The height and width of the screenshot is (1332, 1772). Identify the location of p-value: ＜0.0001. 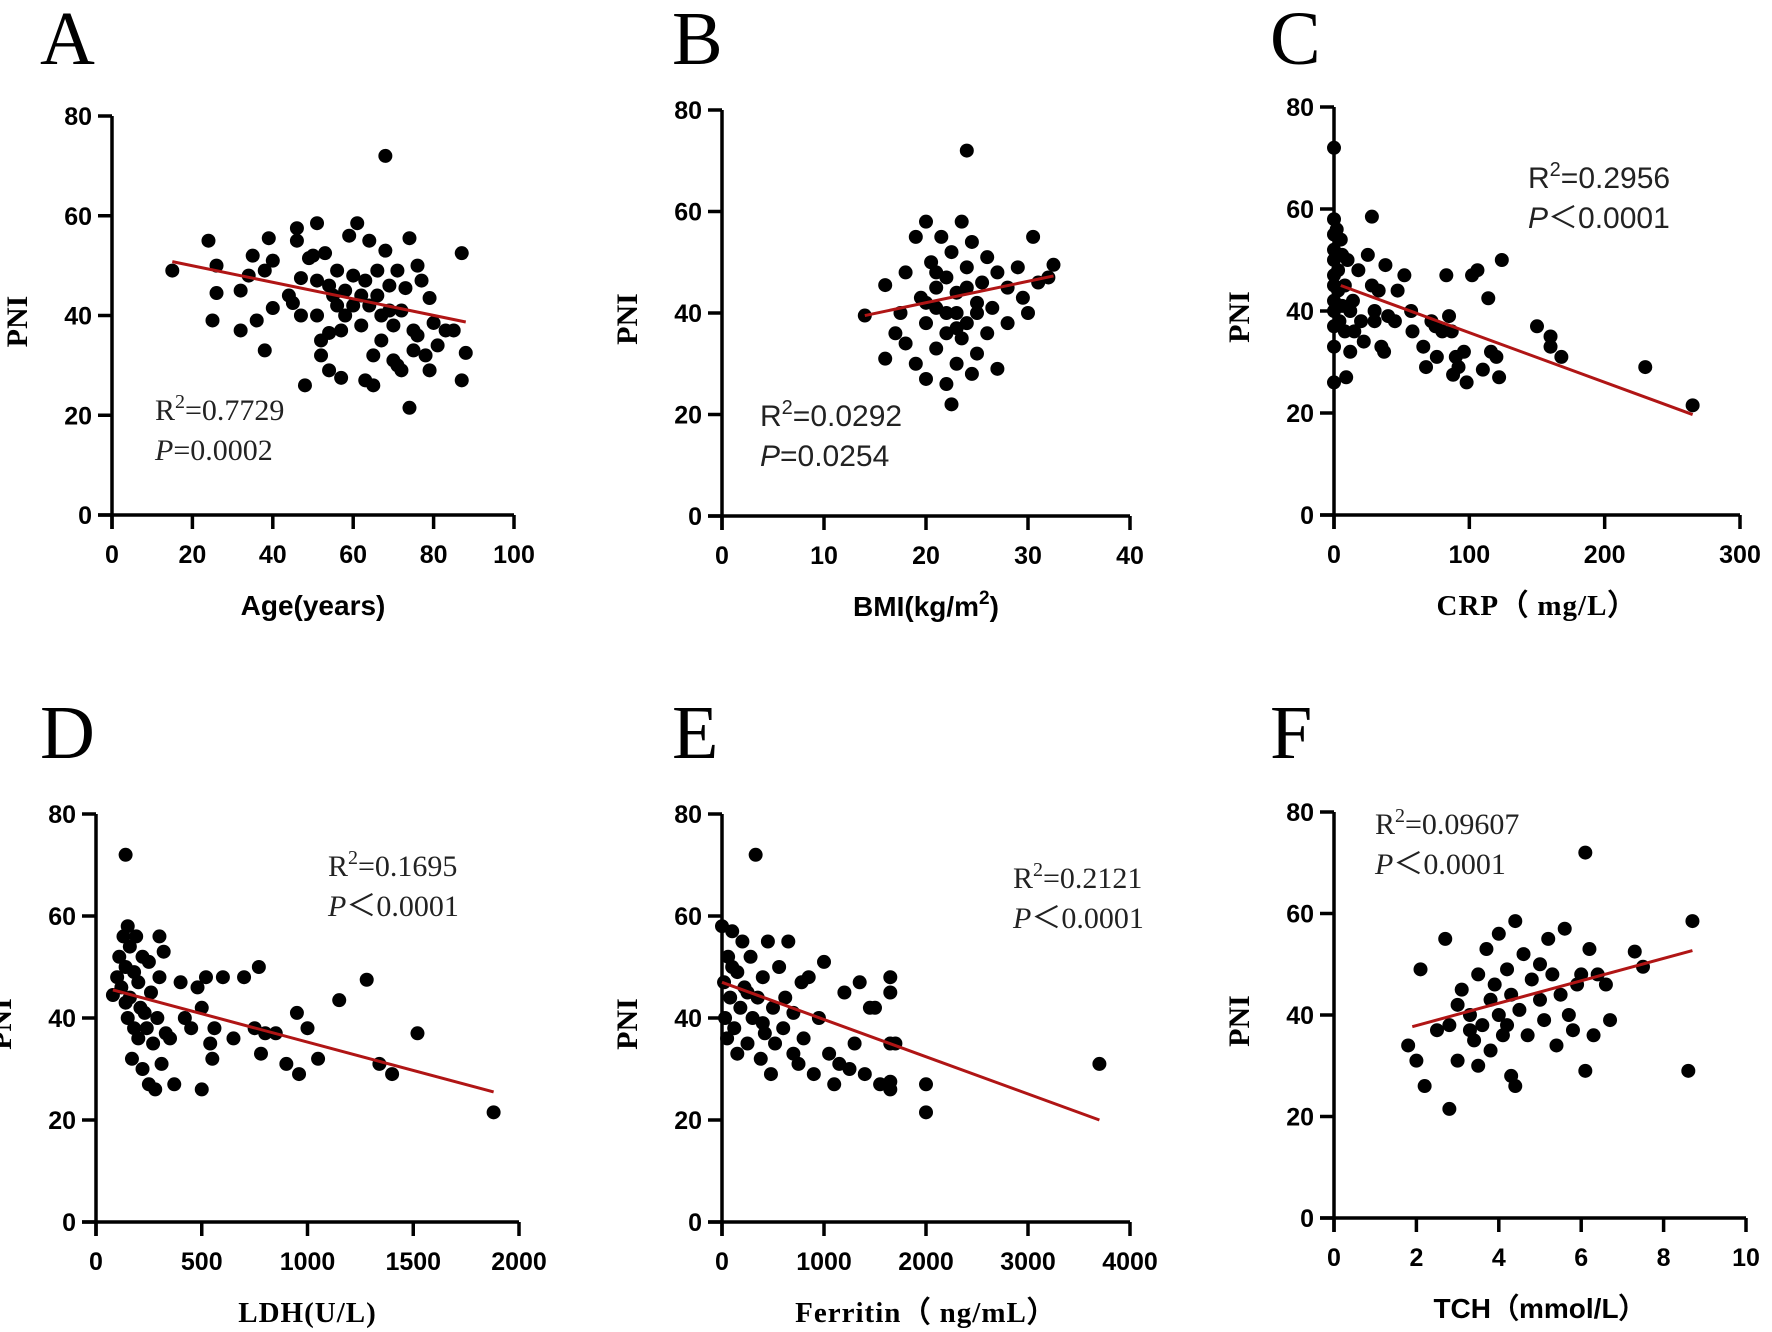
(1609, 218).